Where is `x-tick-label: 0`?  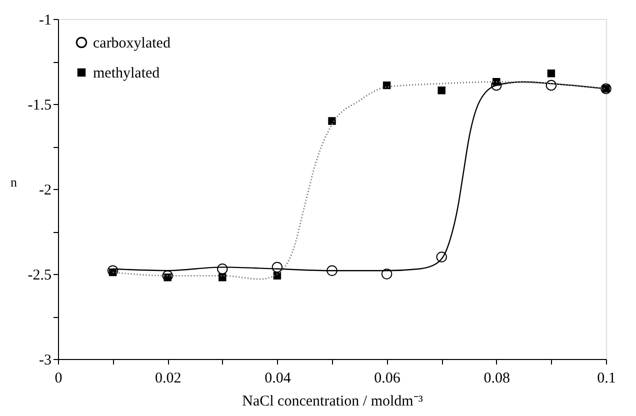
x-tick-label: 0 is located at coordinates (58, 378).